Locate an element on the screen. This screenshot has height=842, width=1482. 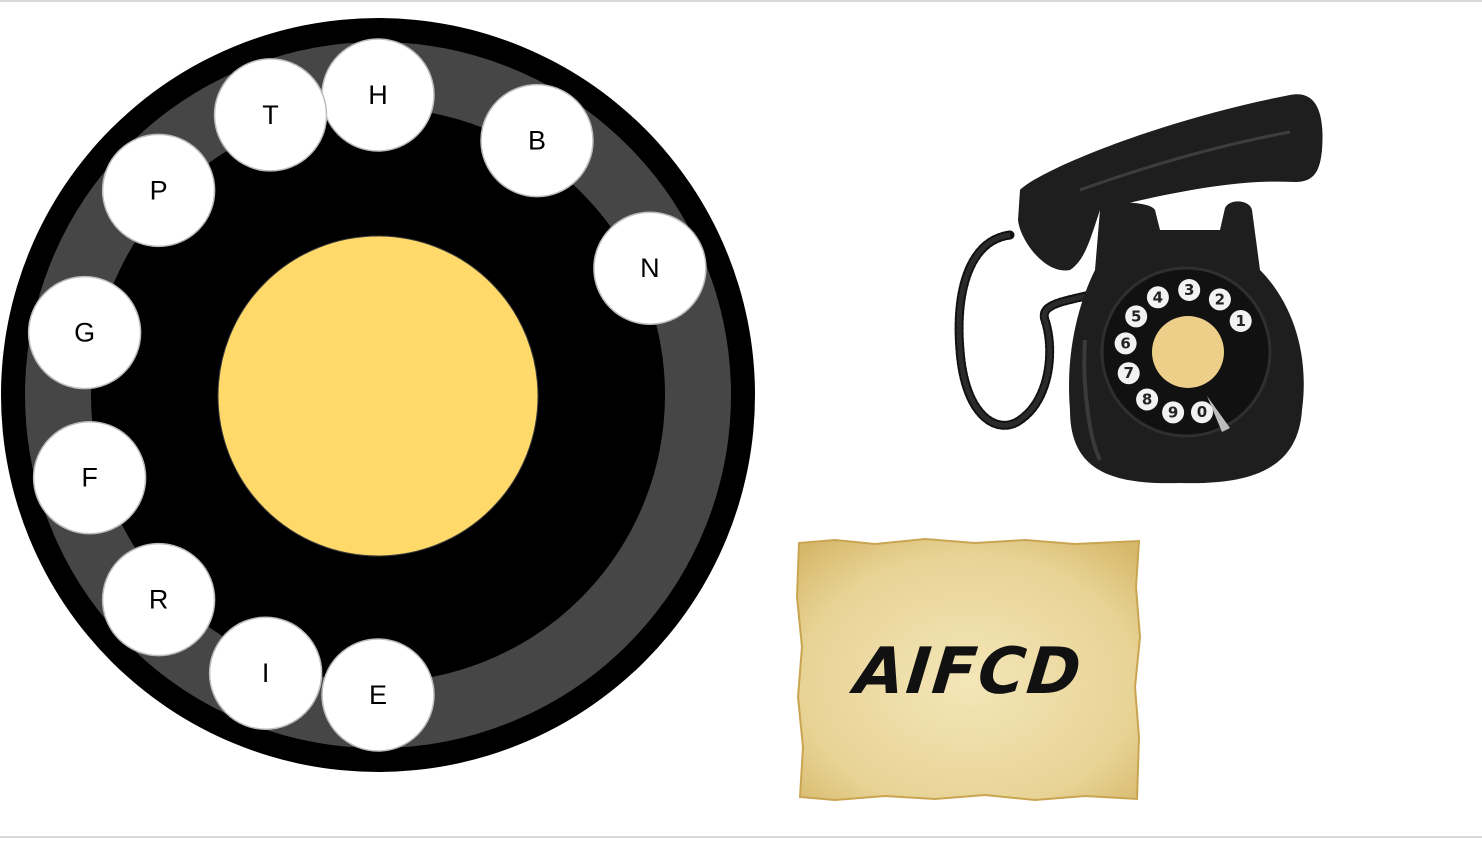
dial-key-label: F is located at coordinates (89, 478).